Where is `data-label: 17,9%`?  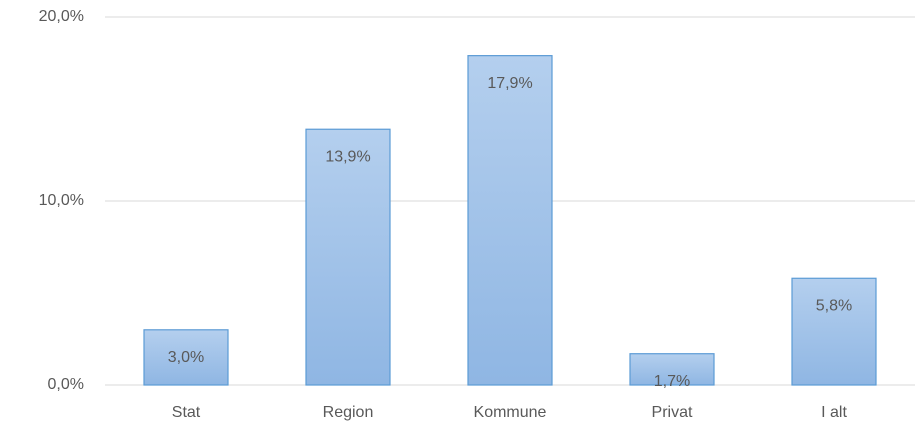 data-label: 17,9% is located at coordinates (509, 83).